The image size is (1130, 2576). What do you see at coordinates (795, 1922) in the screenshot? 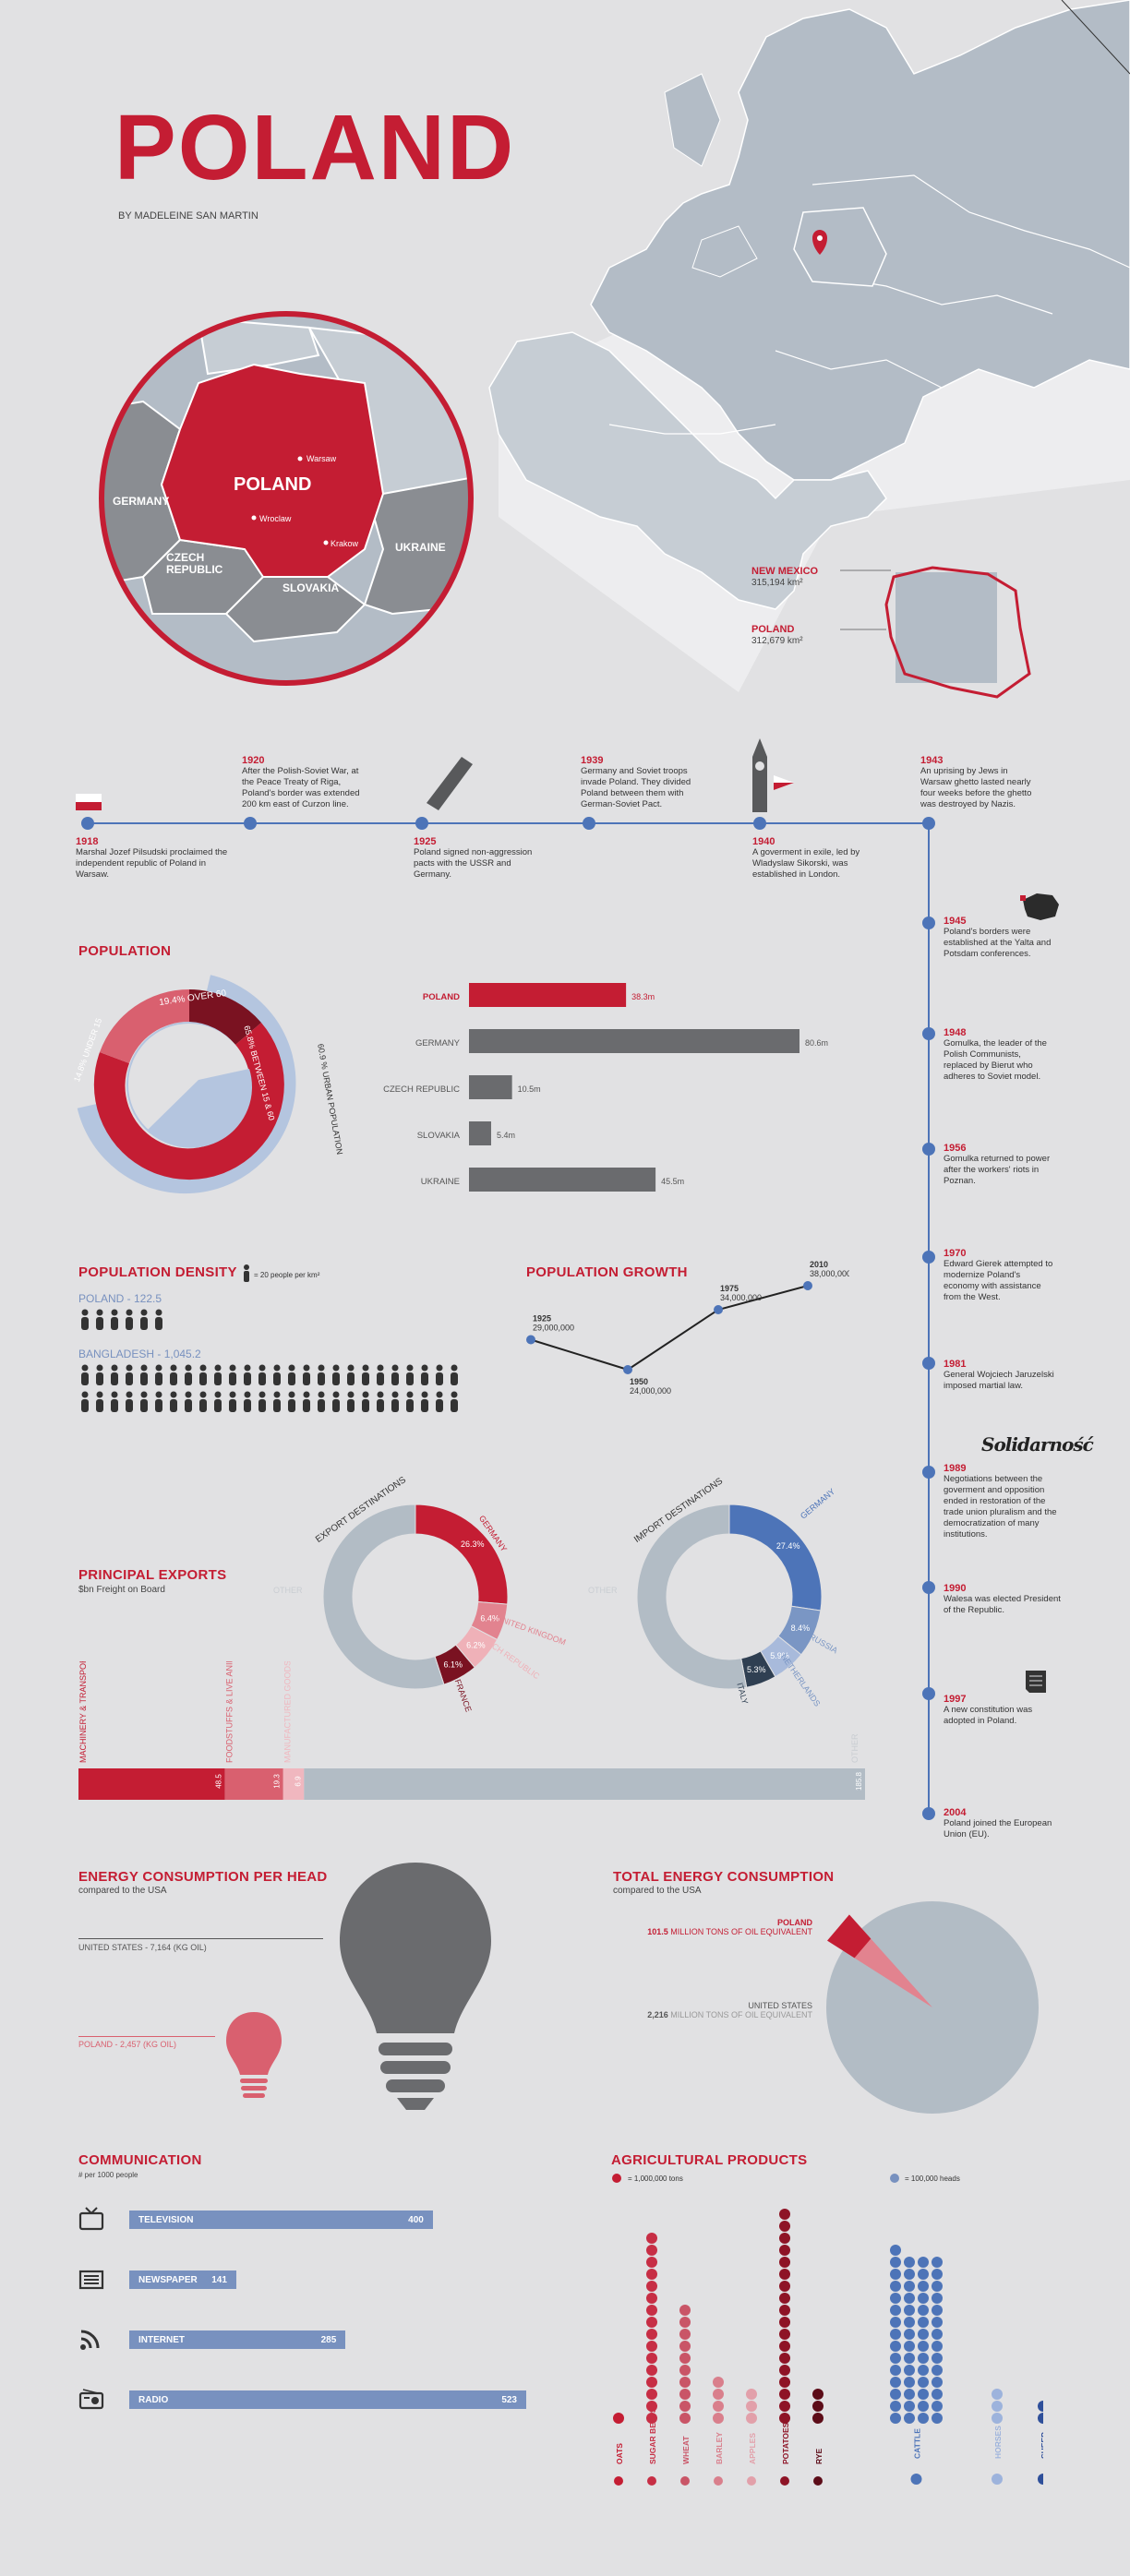
I see `energy-total-poland-name: POLAND` at bounding box center [795, 1922].